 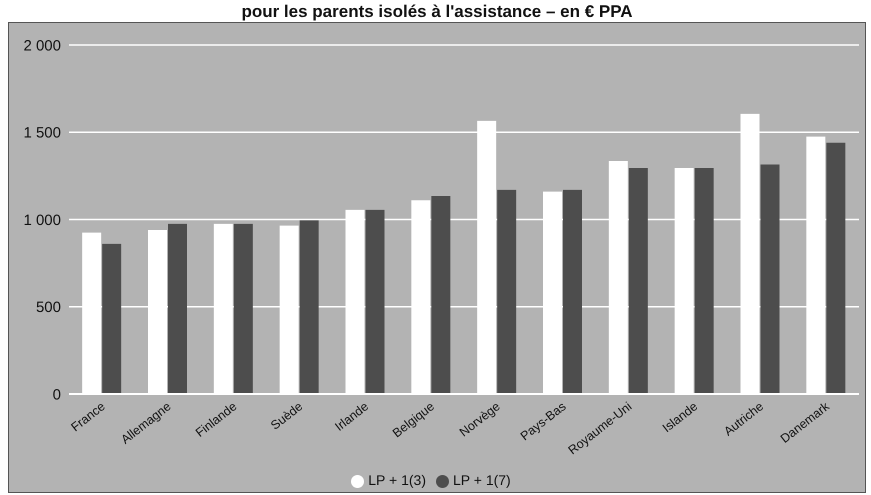 What do you see at coordinates (48, 307) in the screenshot?
I see `y-tick-label: 500` at bounding box center [48, 307].